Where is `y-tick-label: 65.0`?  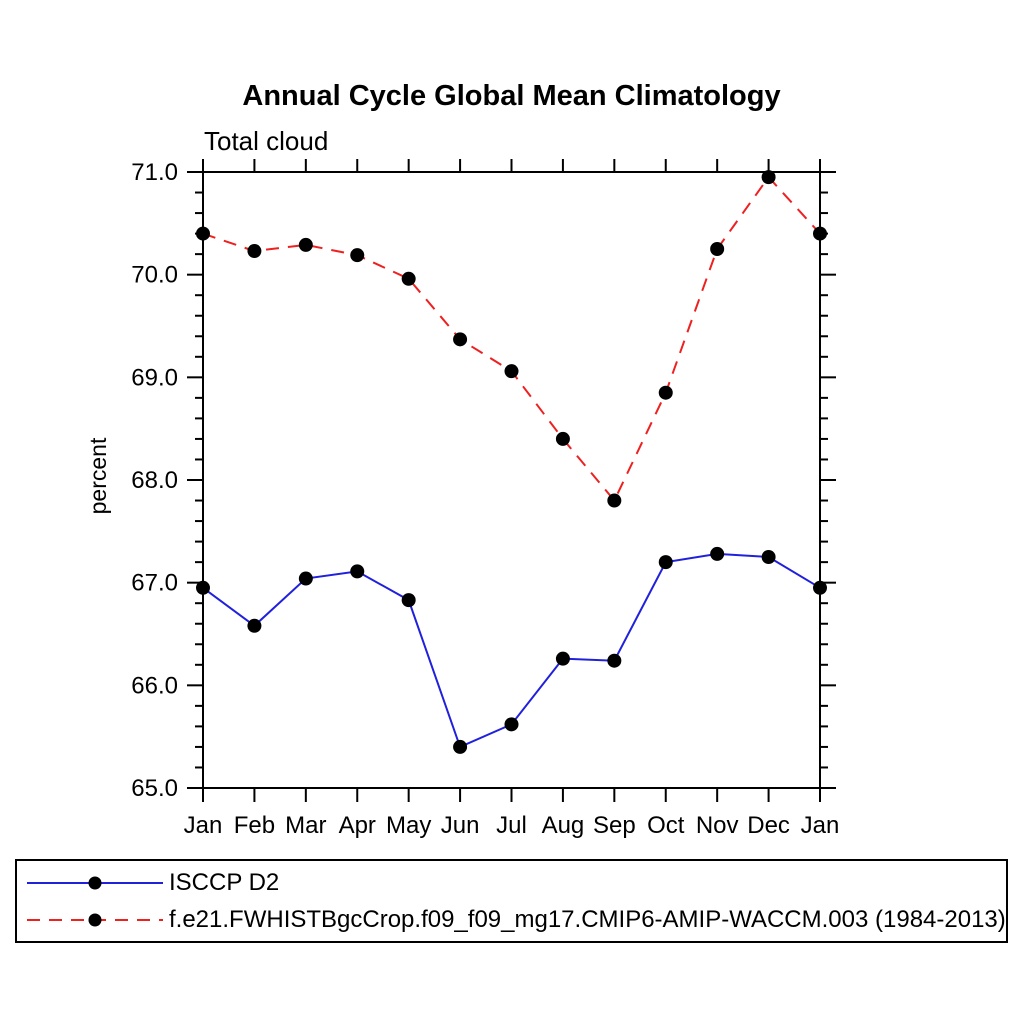 y-tick-label: 65.0 is located at coordinates (154, 788).